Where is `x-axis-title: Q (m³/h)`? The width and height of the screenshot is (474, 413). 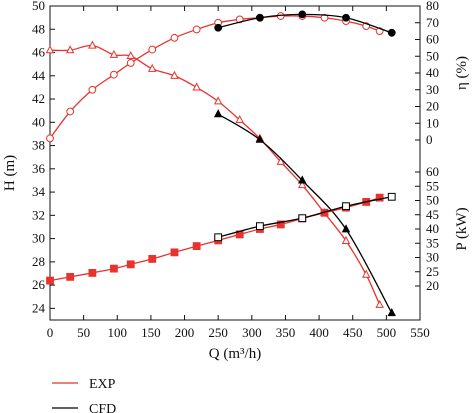 x-axis-title: Q (m³/h) is located at coordinates (235, 354).